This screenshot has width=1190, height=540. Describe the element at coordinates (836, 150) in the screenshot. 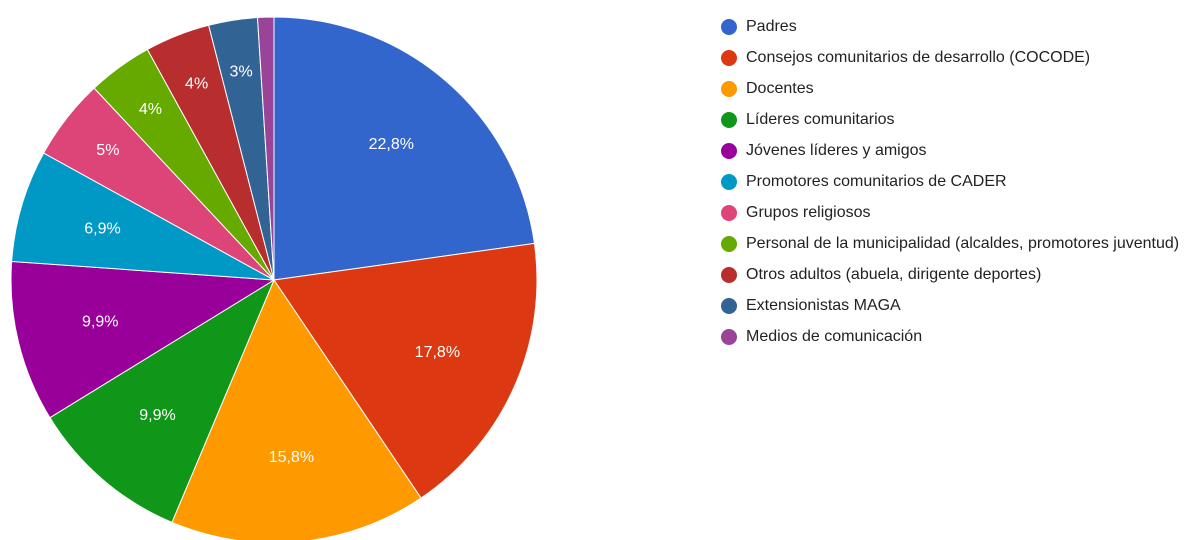

I see `legend-label: Jóvenes líderes y amigos` at that location.